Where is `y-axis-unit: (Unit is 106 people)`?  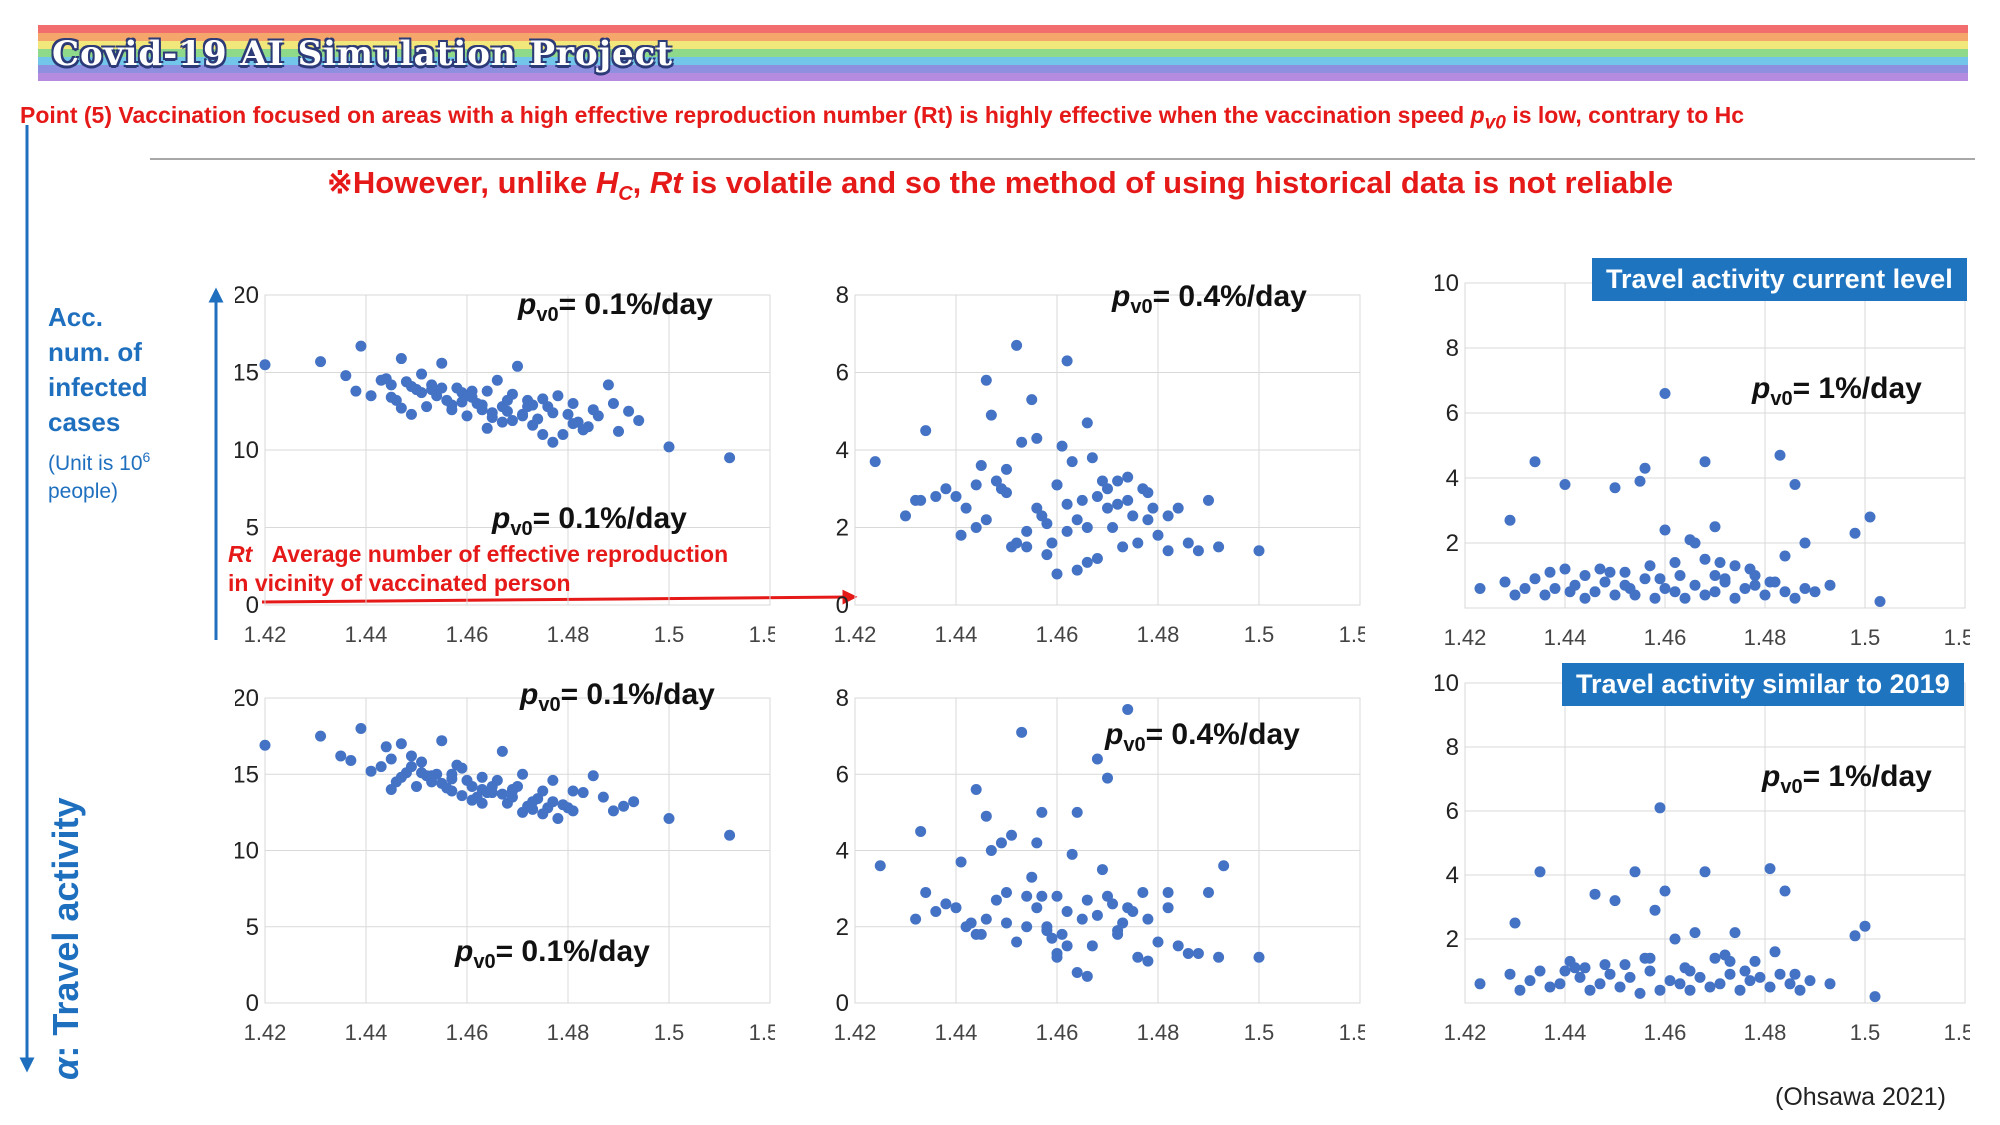 y-axis-unit: (Unit is 106 people) is located at coordinates (99, 474).